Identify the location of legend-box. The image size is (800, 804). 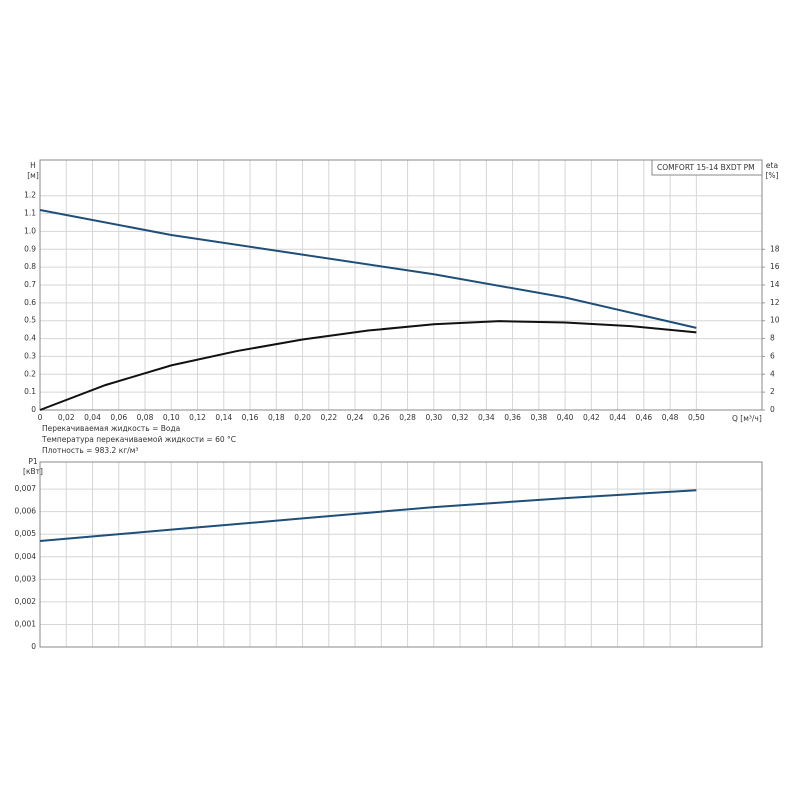
(707, 167).